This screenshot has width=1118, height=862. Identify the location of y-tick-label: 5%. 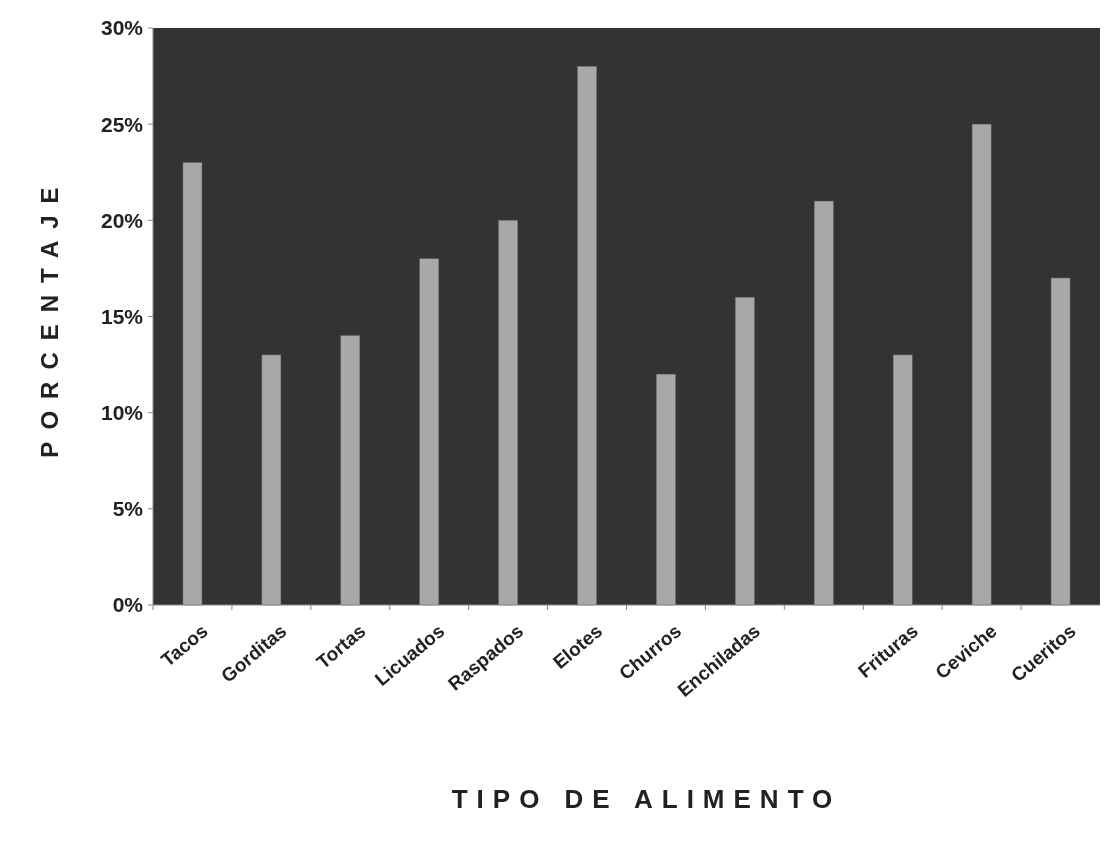
(128, 509).